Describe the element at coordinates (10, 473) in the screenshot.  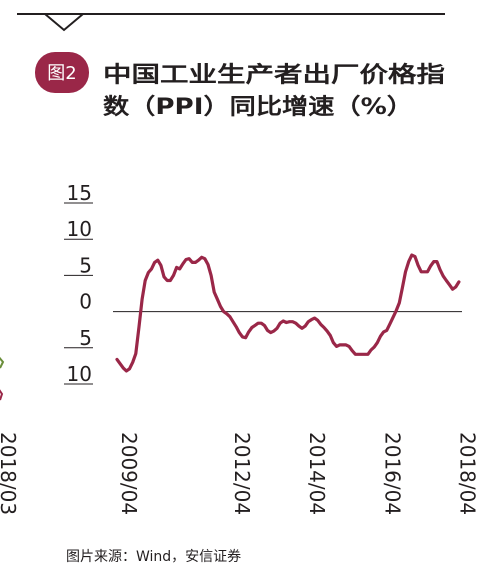
I see `clipped-left-label: 2018/03` at that location.